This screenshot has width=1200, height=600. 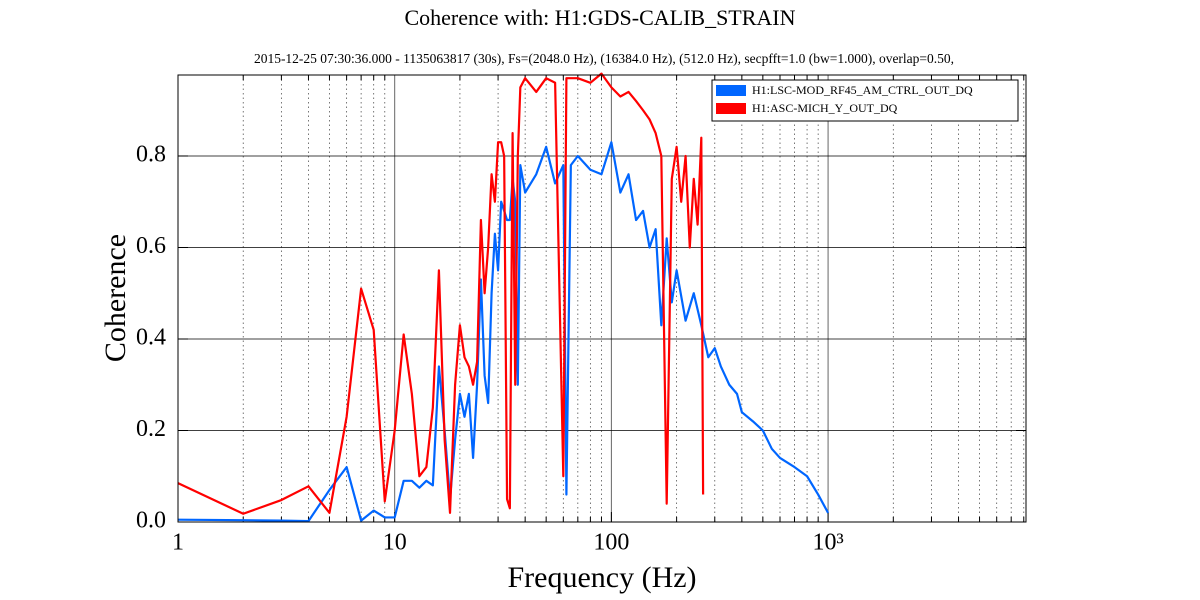 I want to click on chart-title: Coherence with: H1:GDS-CALIB_STRAIN, so click(x=599, y=17).